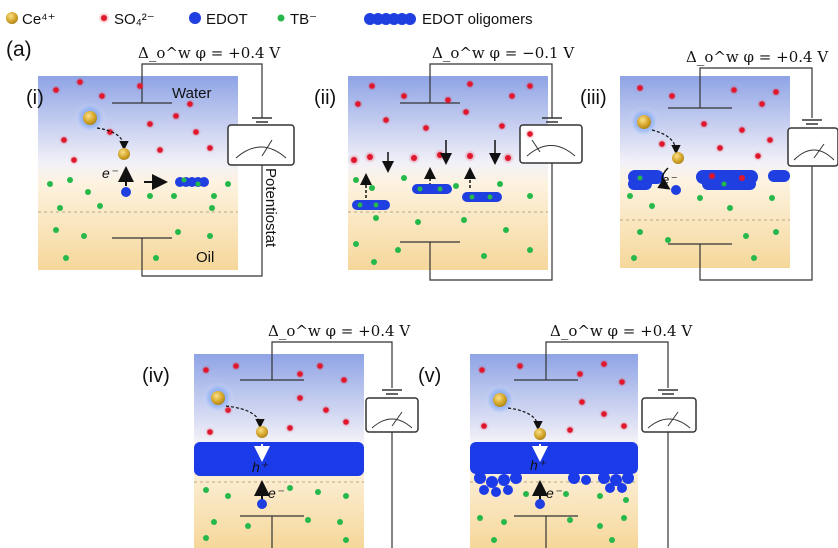  What do you see at coordinates (708, 122) in the screenshot?
I see `sulfate-ions-iii` at bounding box center [708, 122].